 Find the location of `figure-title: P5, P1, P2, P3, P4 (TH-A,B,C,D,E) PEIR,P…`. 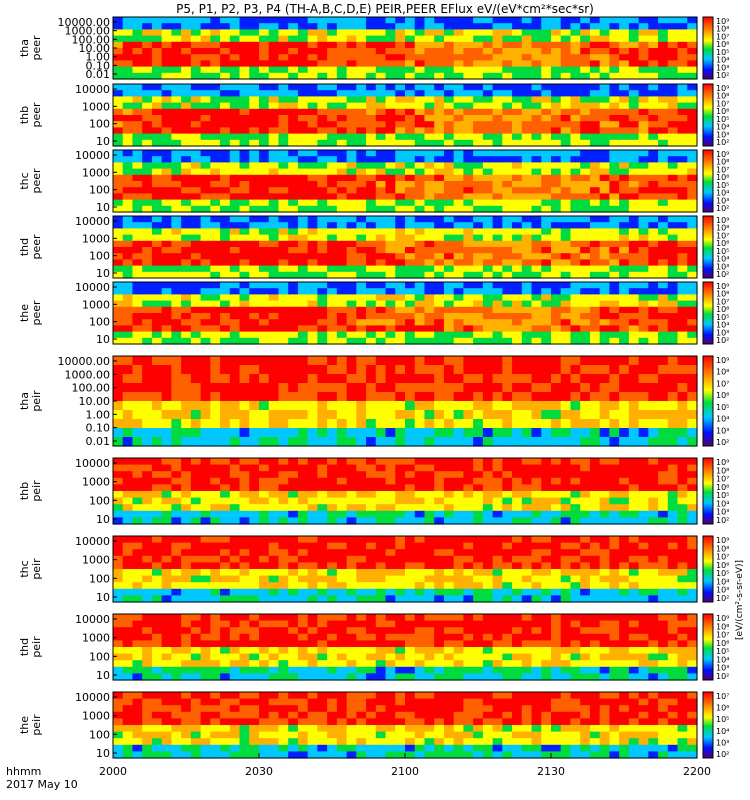

figure-title: P5, P1, P2, P3, P4 (TH-A,B,C,D,E) PEIR,P… is located at coordinates (385, 9).